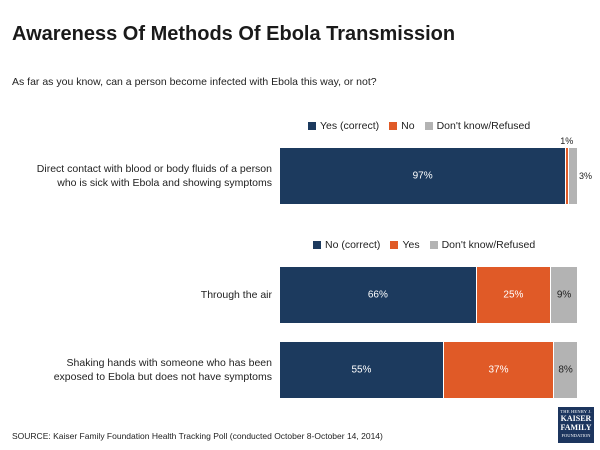 The height and width of the screenshot is (450, 600). I want to click on bar-segment: 37%, so click(499, 370).